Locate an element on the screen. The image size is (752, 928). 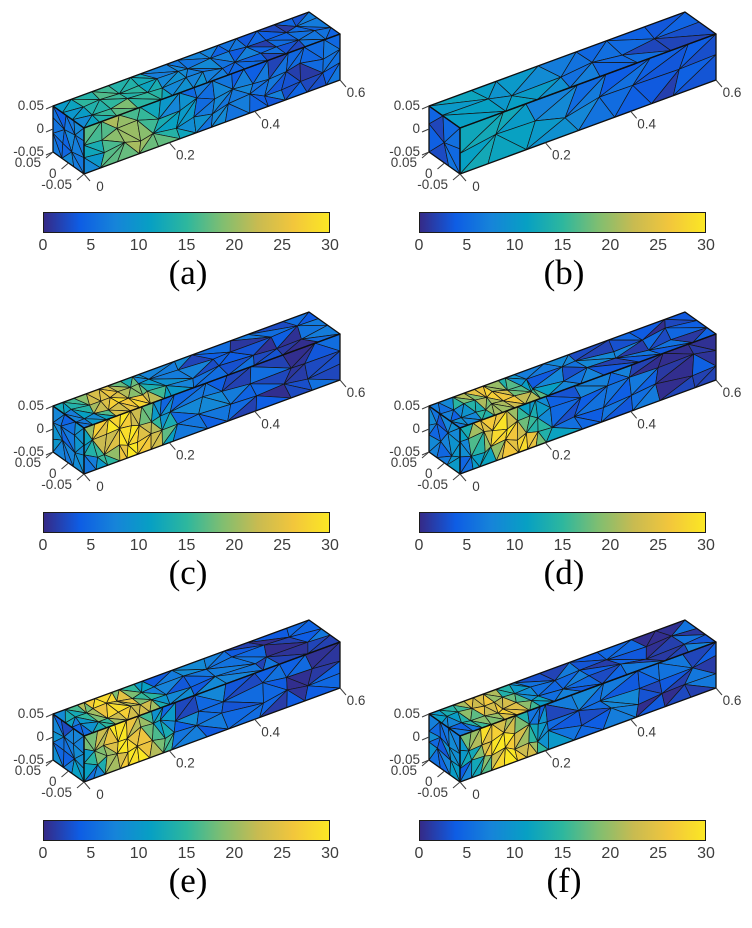
mesh-plot-a: 00.20.40.60.050-0.050.050-0.05 is located at coordinates (189, 102).